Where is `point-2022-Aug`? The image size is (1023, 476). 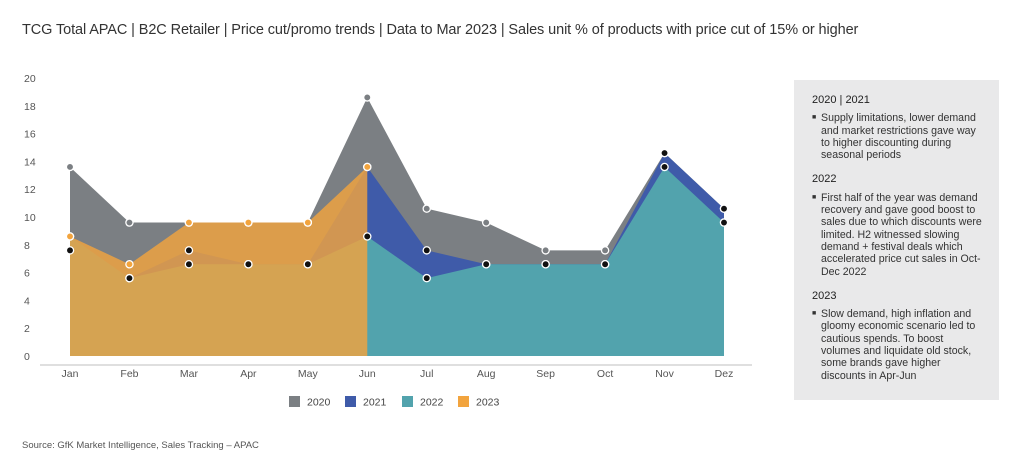 point-2022-Aug is located at coordinates (486, 264).